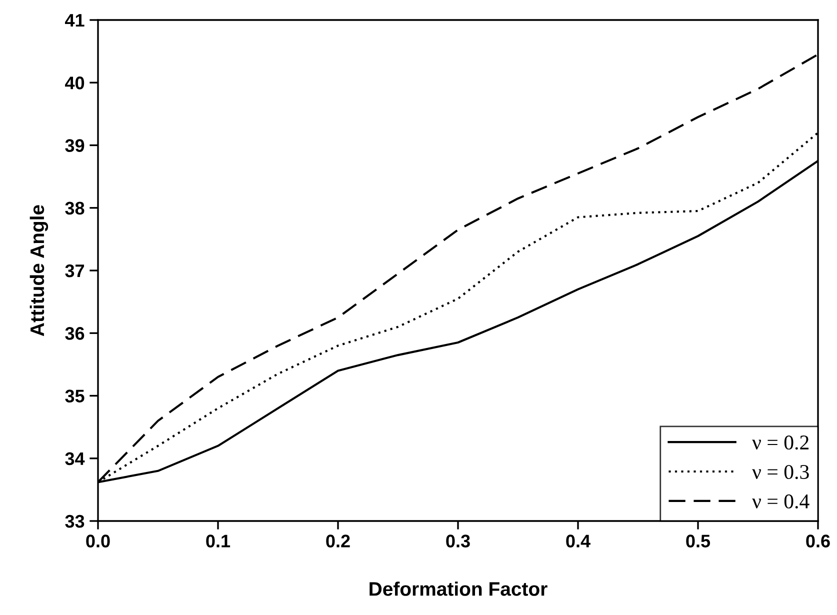  I want to click on y-tick-label: 41, so click(74, 20).